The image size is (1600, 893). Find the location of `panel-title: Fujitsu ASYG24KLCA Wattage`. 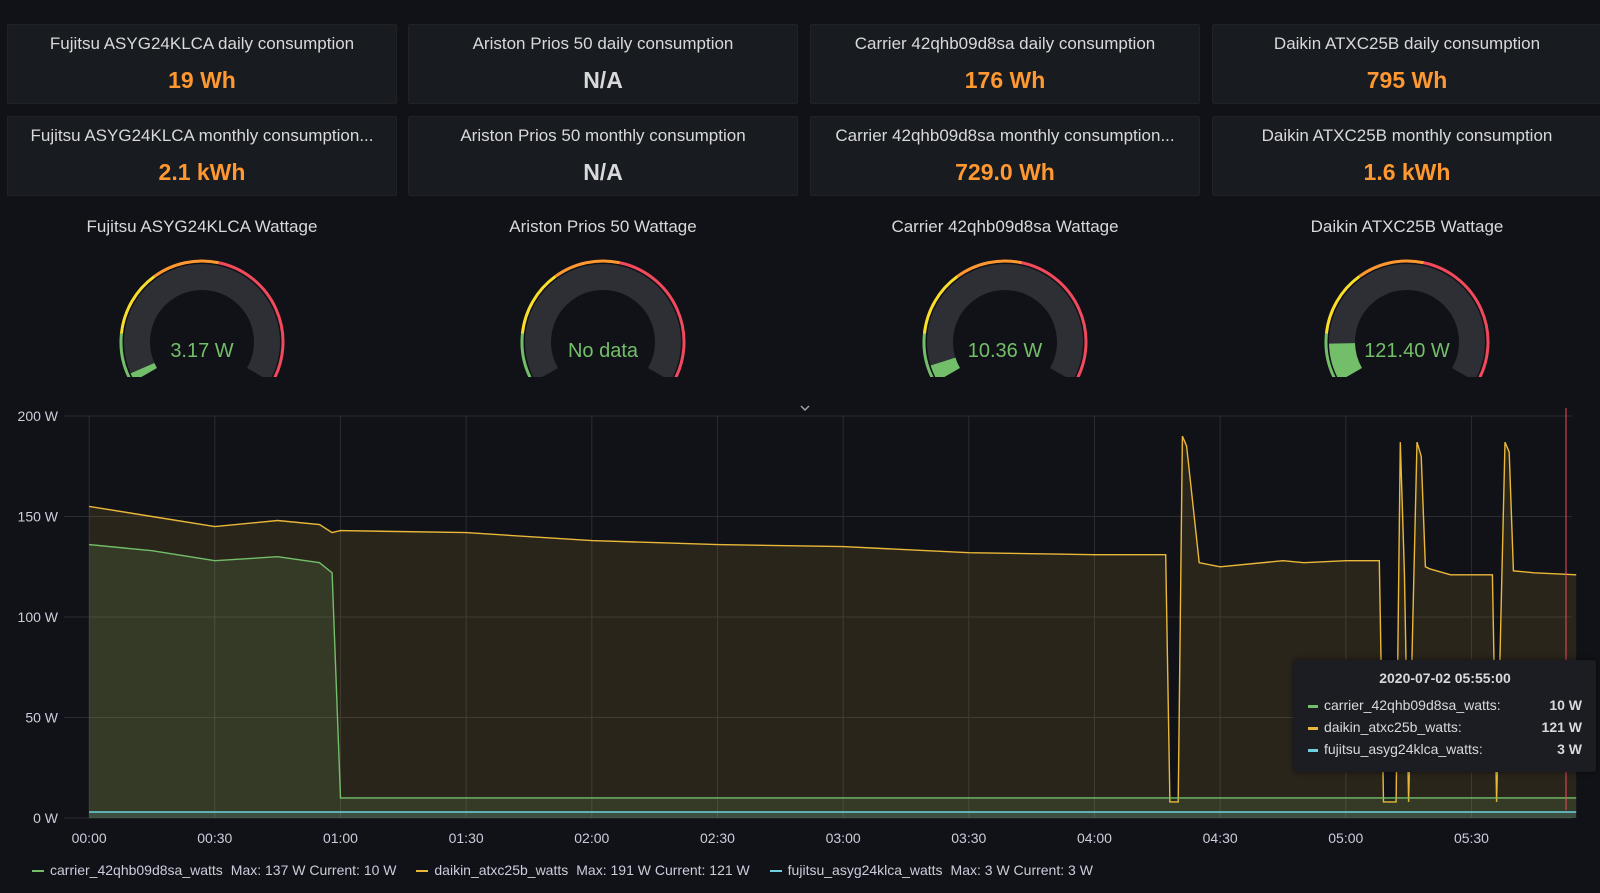

panel-title: Fujitsu ASYG24KLCA Wattage is located at coordinates (202, 226).